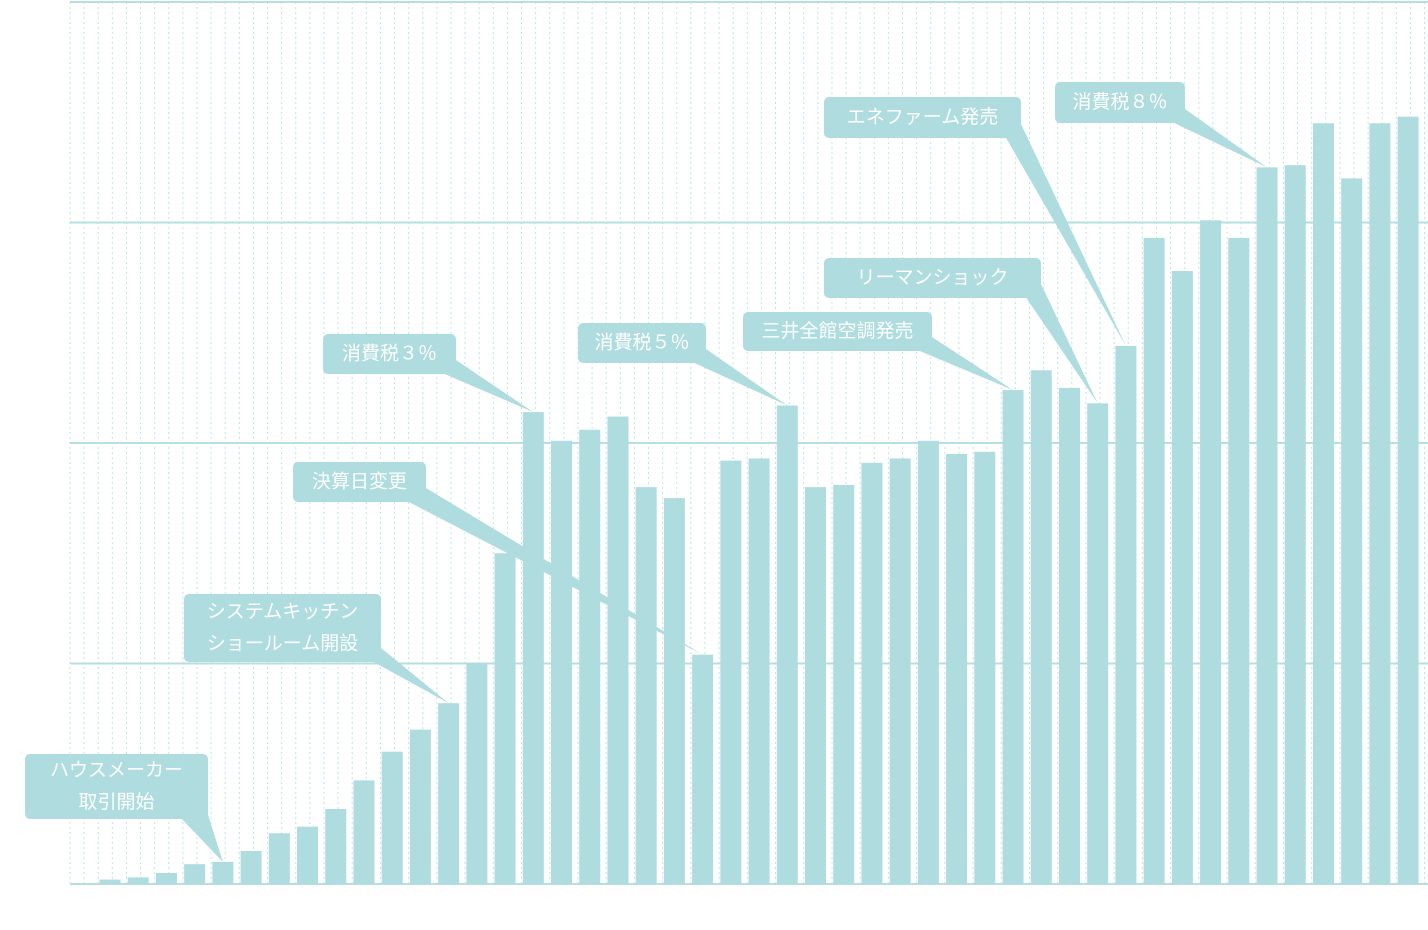 This screenshot has height=930, width=1428. What do you see at coordinates (116, 770) in the screenshot?
I see `annotation-text: ハウスメーカー` at bounding box center [116, 770].